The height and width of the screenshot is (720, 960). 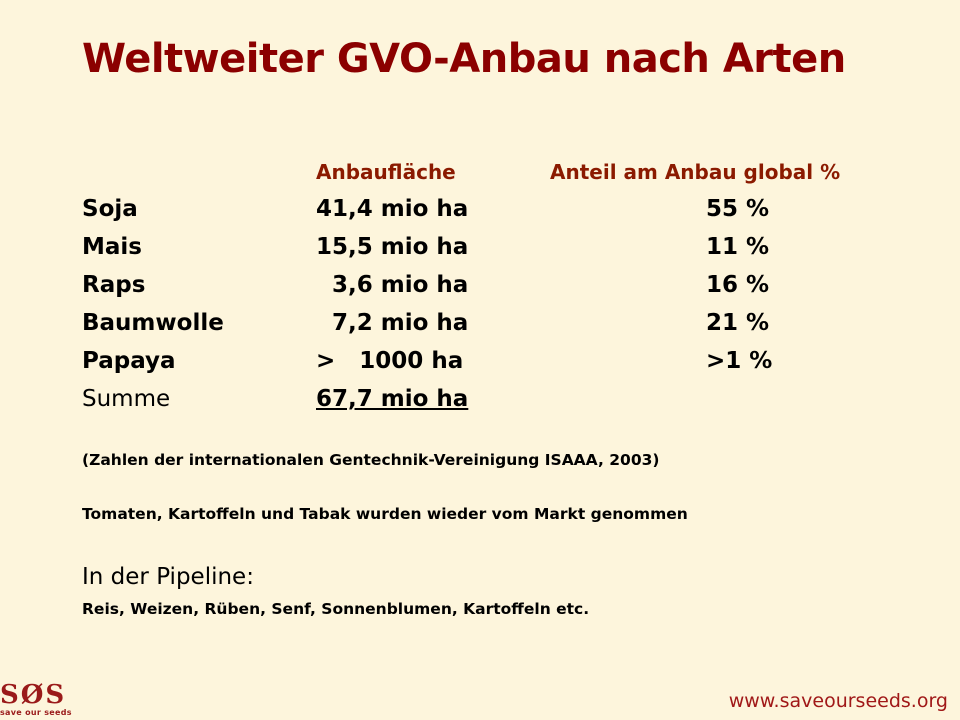 I want to click on logo-mark: SØS, so click(x=33, y=695).